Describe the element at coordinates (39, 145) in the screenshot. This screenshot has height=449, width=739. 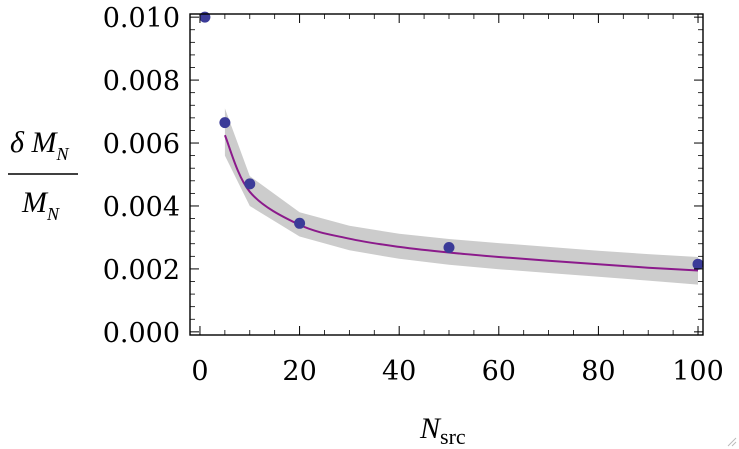
I see `y-axis-label-numerator: δ MN` at that location.